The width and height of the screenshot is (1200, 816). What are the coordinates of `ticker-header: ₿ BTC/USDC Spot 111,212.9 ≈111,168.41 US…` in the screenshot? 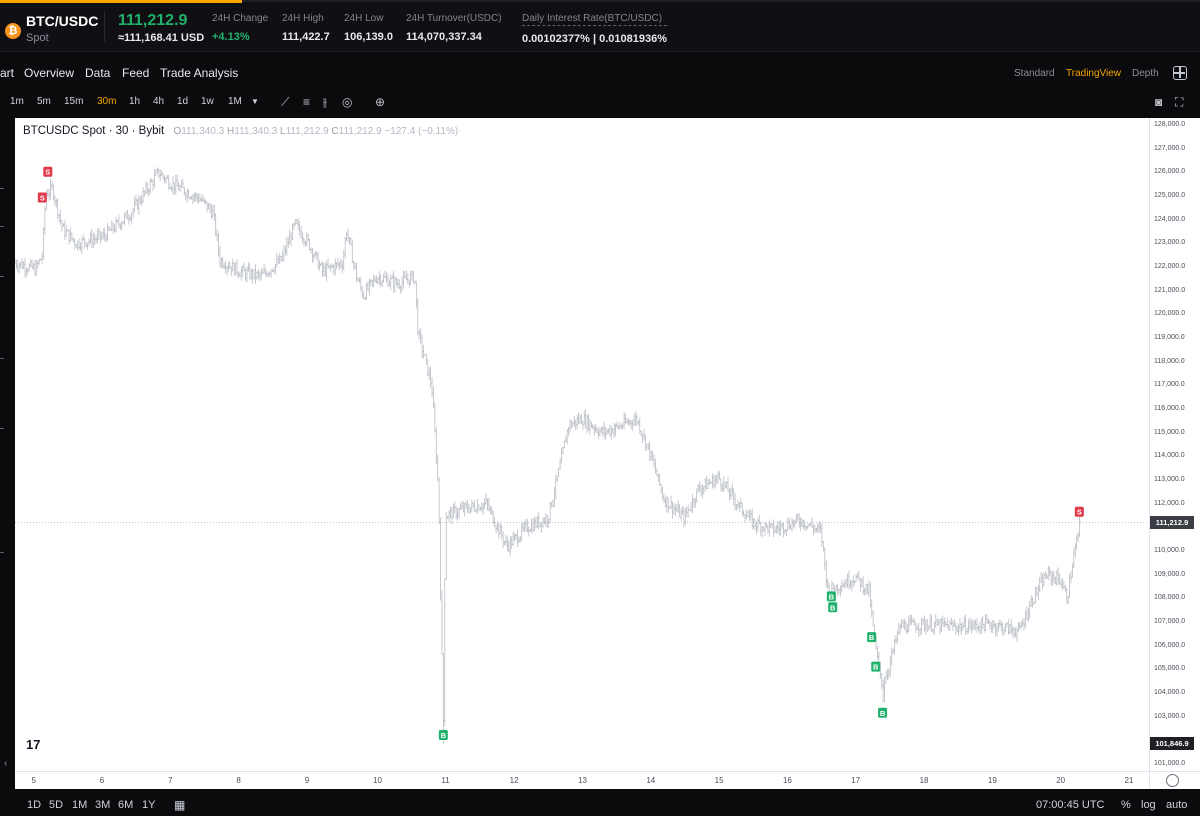 It's located at (600, 26).